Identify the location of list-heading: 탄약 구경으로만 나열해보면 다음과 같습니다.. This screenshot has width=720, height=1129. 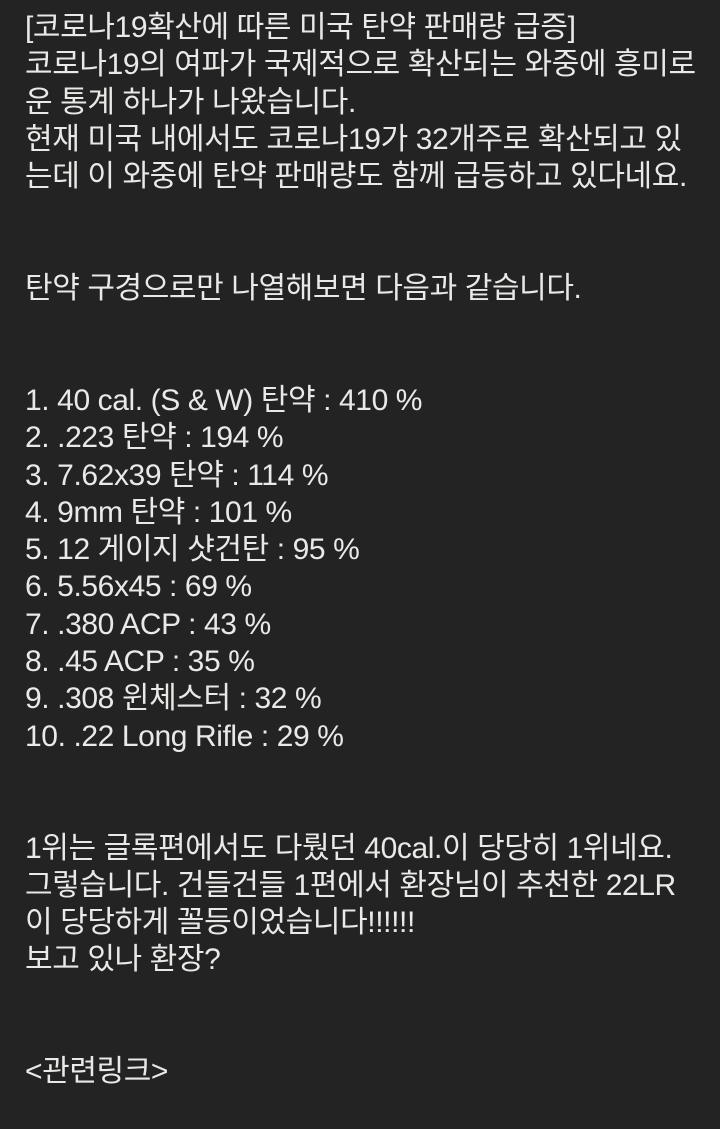
(303, 289).